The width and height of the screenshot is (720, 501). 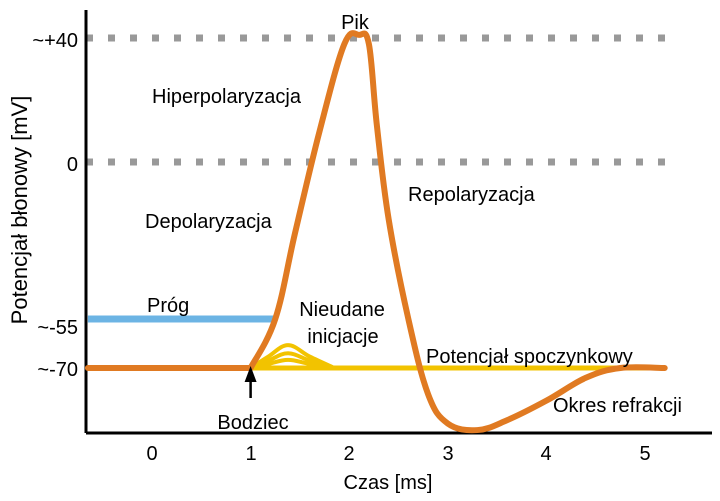 What do you see at coordinates (342, 310) in the screenshot?
I see `annotation-failed-initiations-1: Nieudane` at bounding box center [342, 310].